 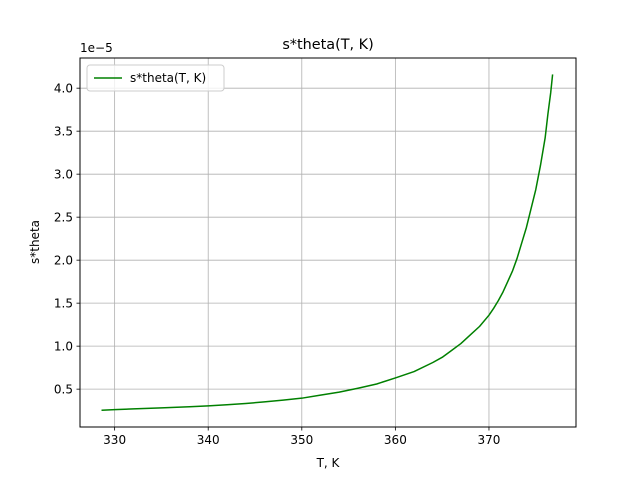 I want to click on y-tick-label: 1.0, so click(x=63, y=347).